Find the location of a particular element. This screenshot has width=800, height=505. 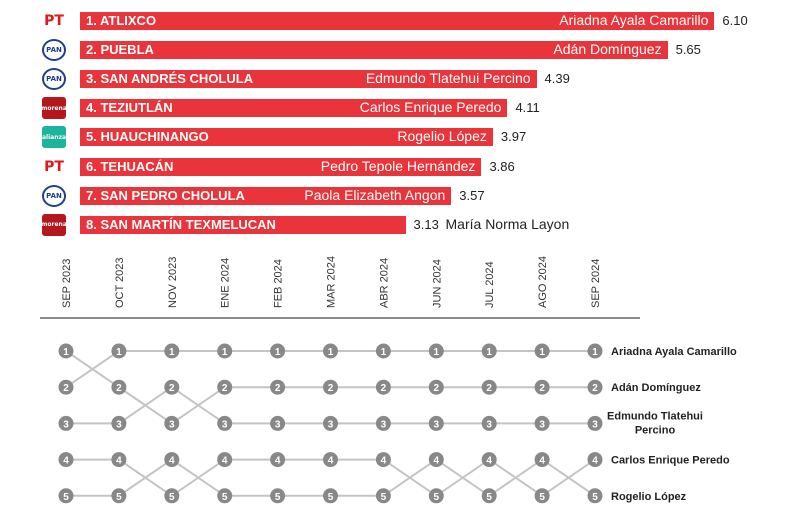

party-logo-morena: morena is located at coordinates (54, 224).